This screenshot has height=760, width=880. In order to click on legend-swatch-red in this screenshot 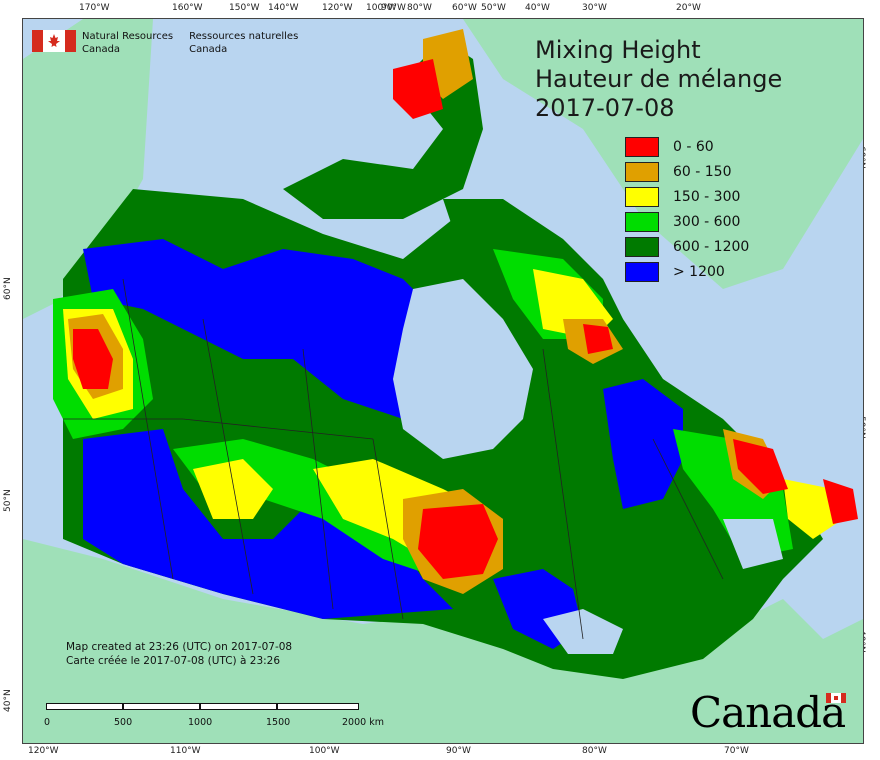, I will do `click(642, 146)`.